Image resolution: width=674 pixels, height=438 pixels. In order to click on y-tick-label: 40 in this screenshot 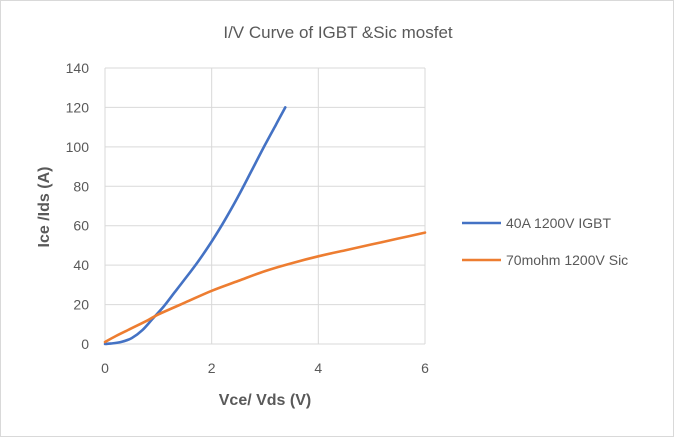, I will do `click(81, 265)`.